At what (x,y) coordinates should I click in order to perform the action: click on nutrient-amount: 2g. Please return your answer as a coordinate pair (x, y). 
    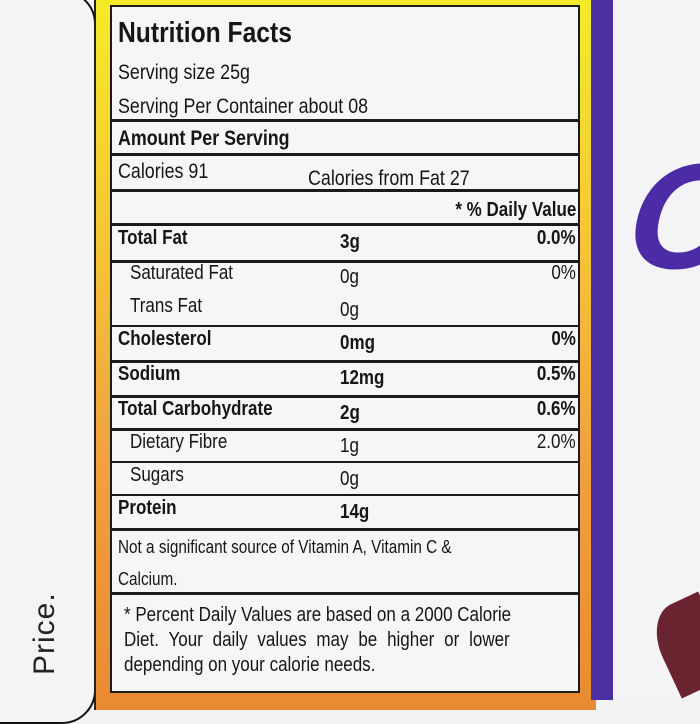
    Looking at the image, I should click on (350, 413).